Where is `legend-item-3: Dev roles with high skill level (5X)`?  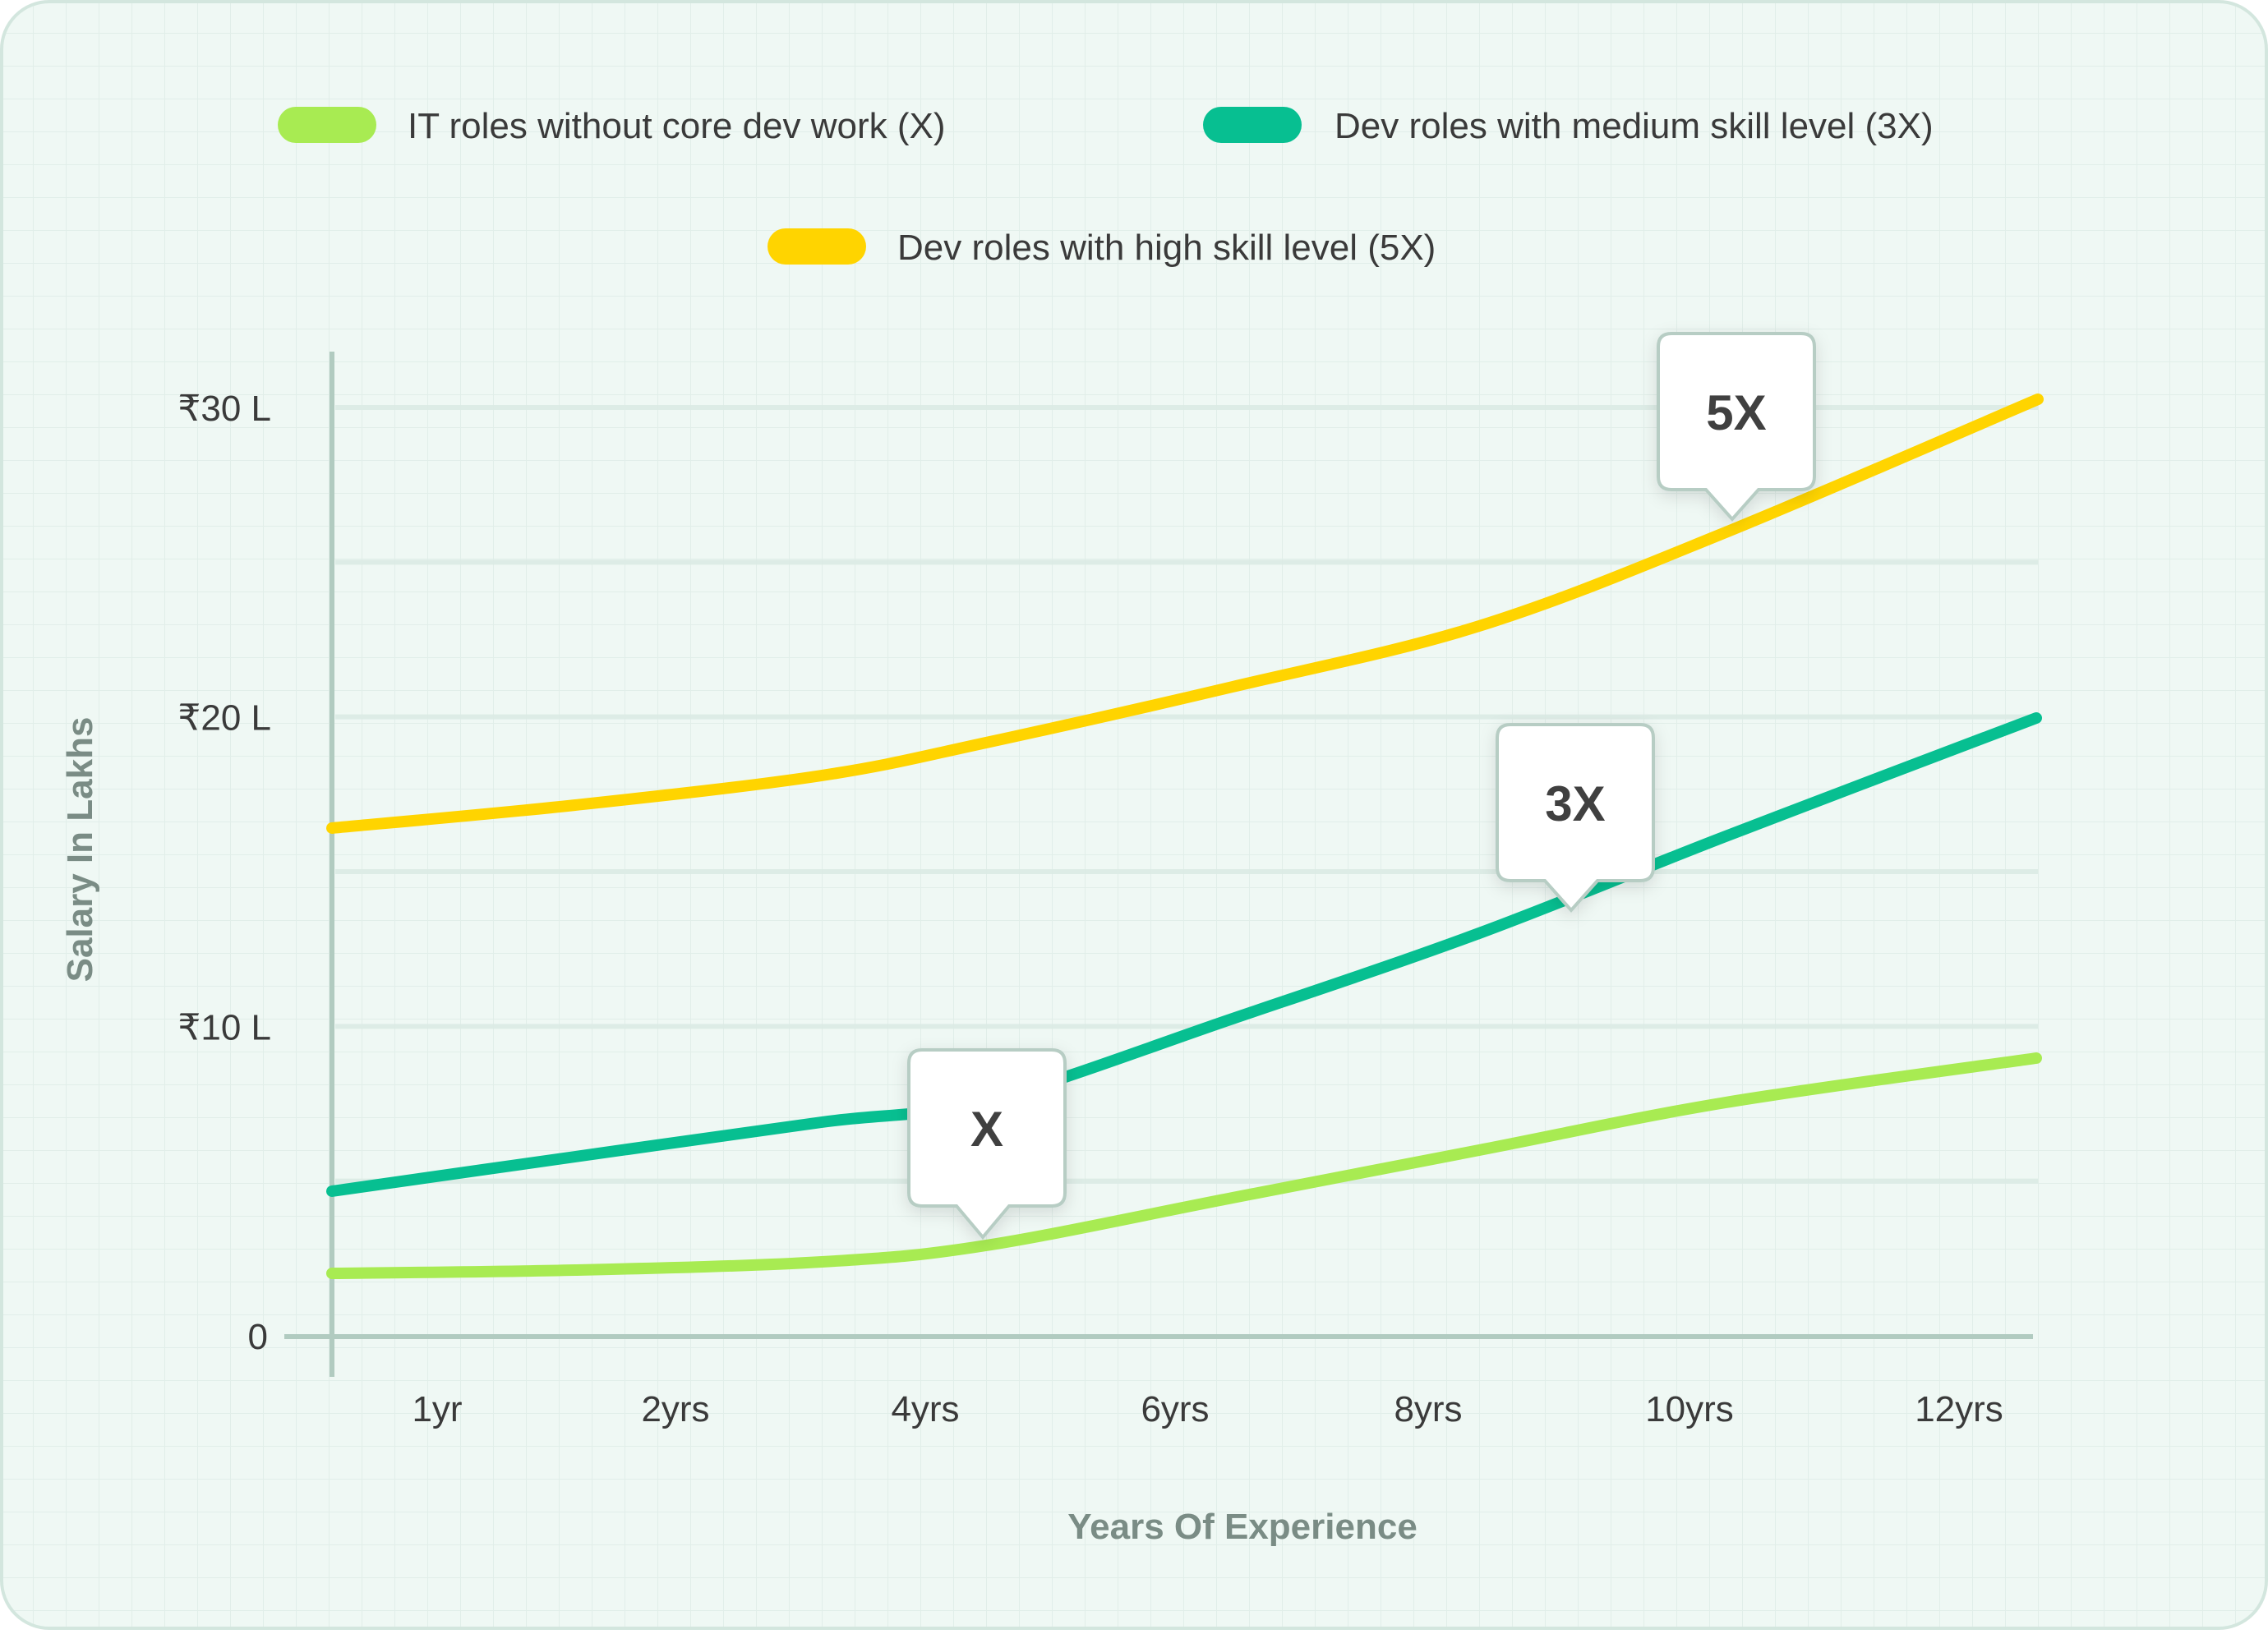 legend-item-3: Dev roles with high skill level (5X) is located at coordinates (1102, 248).